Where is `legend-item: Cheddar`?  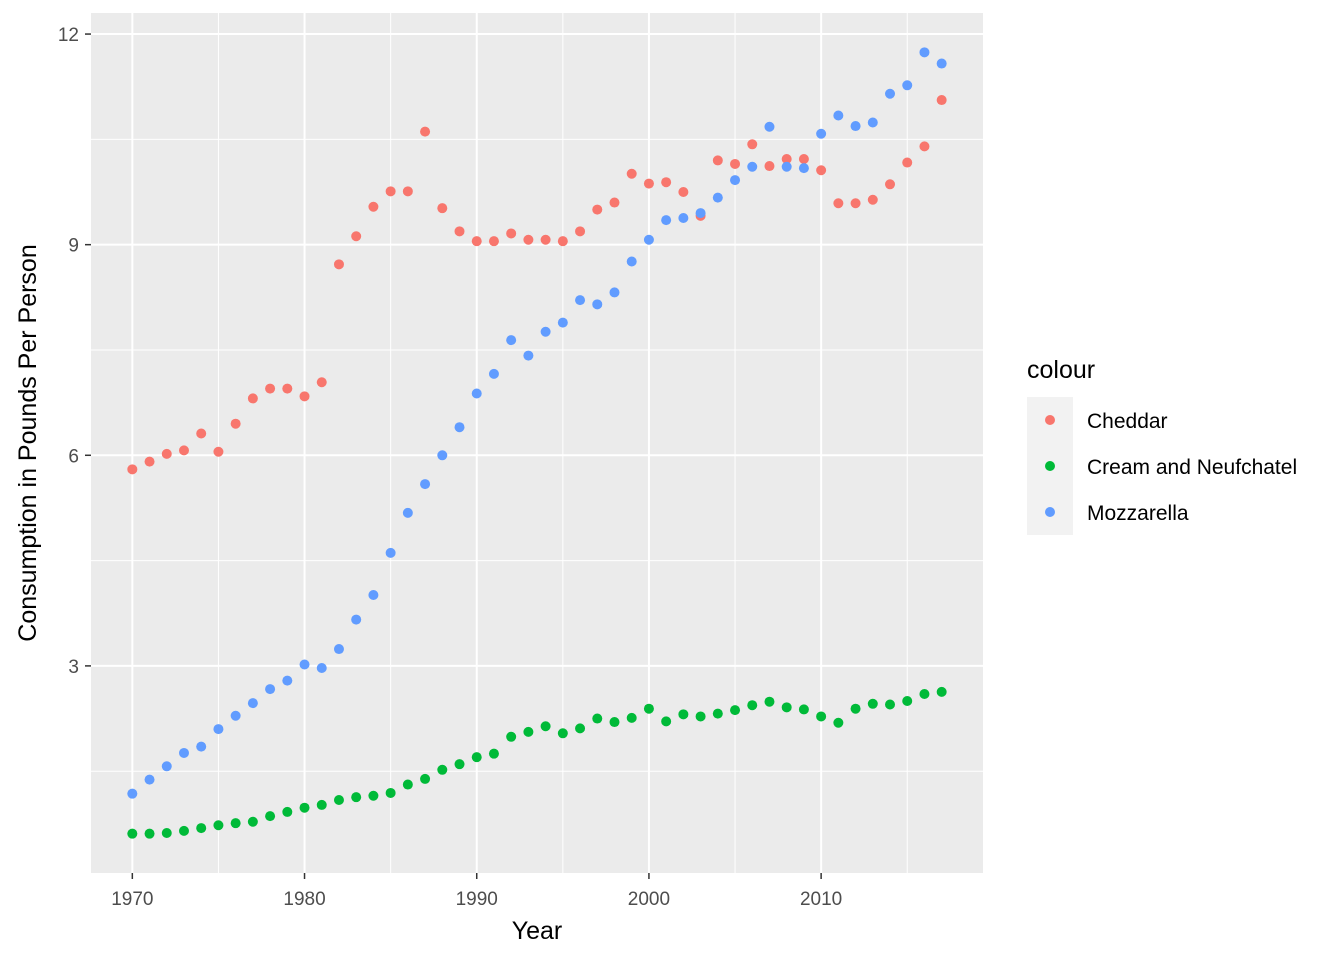
legend-item: Cheddar is located at coordinates (1097, 420).